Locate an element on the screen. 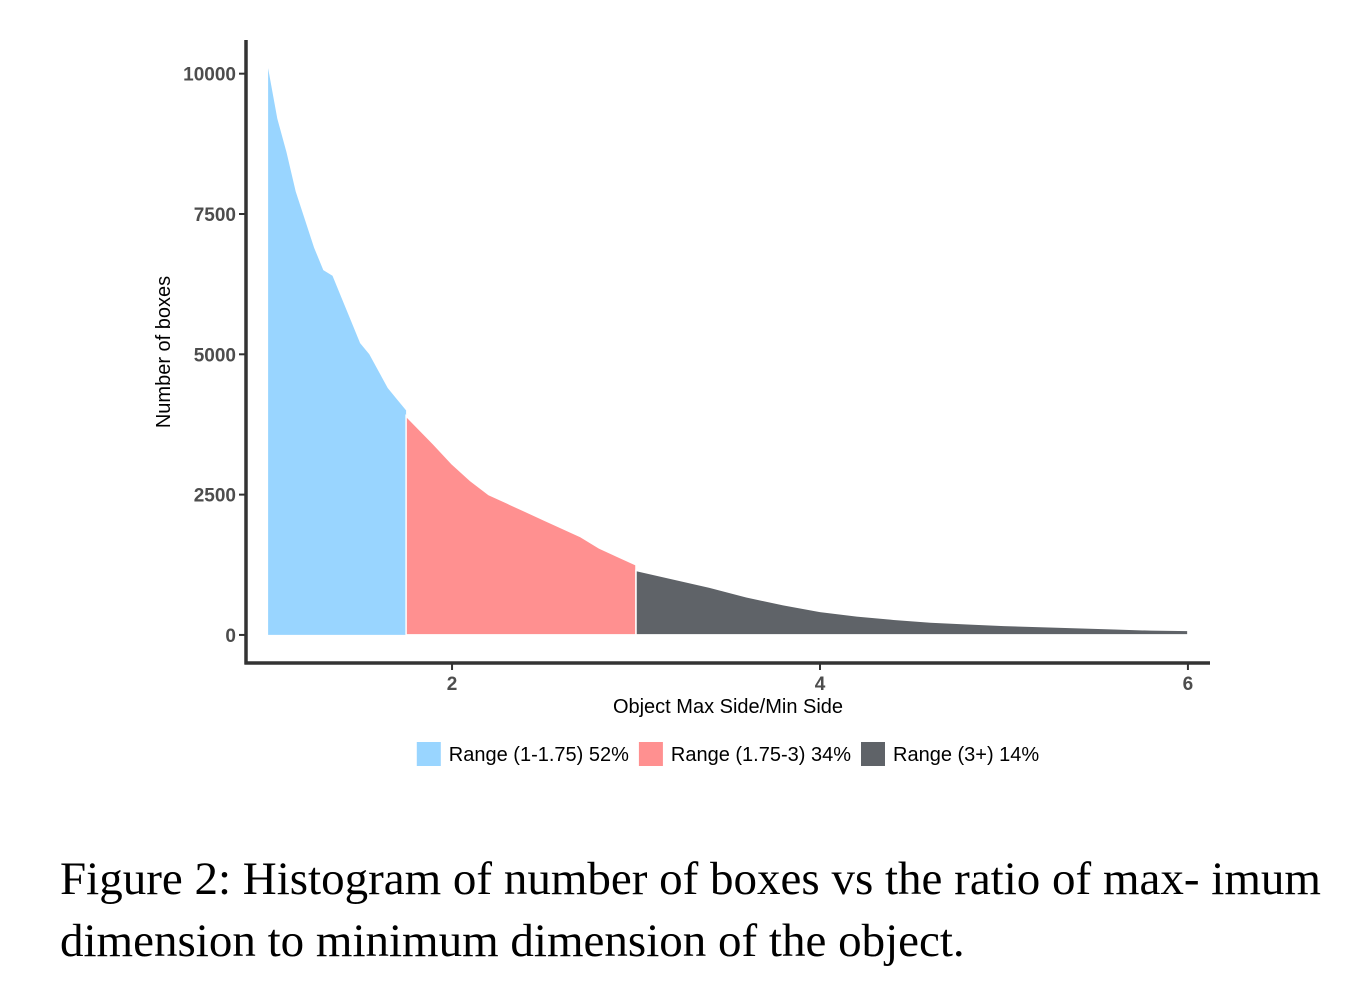 The image size is (1358, 994). y-tick-label: 7500 is located at coordinates (215, 215).